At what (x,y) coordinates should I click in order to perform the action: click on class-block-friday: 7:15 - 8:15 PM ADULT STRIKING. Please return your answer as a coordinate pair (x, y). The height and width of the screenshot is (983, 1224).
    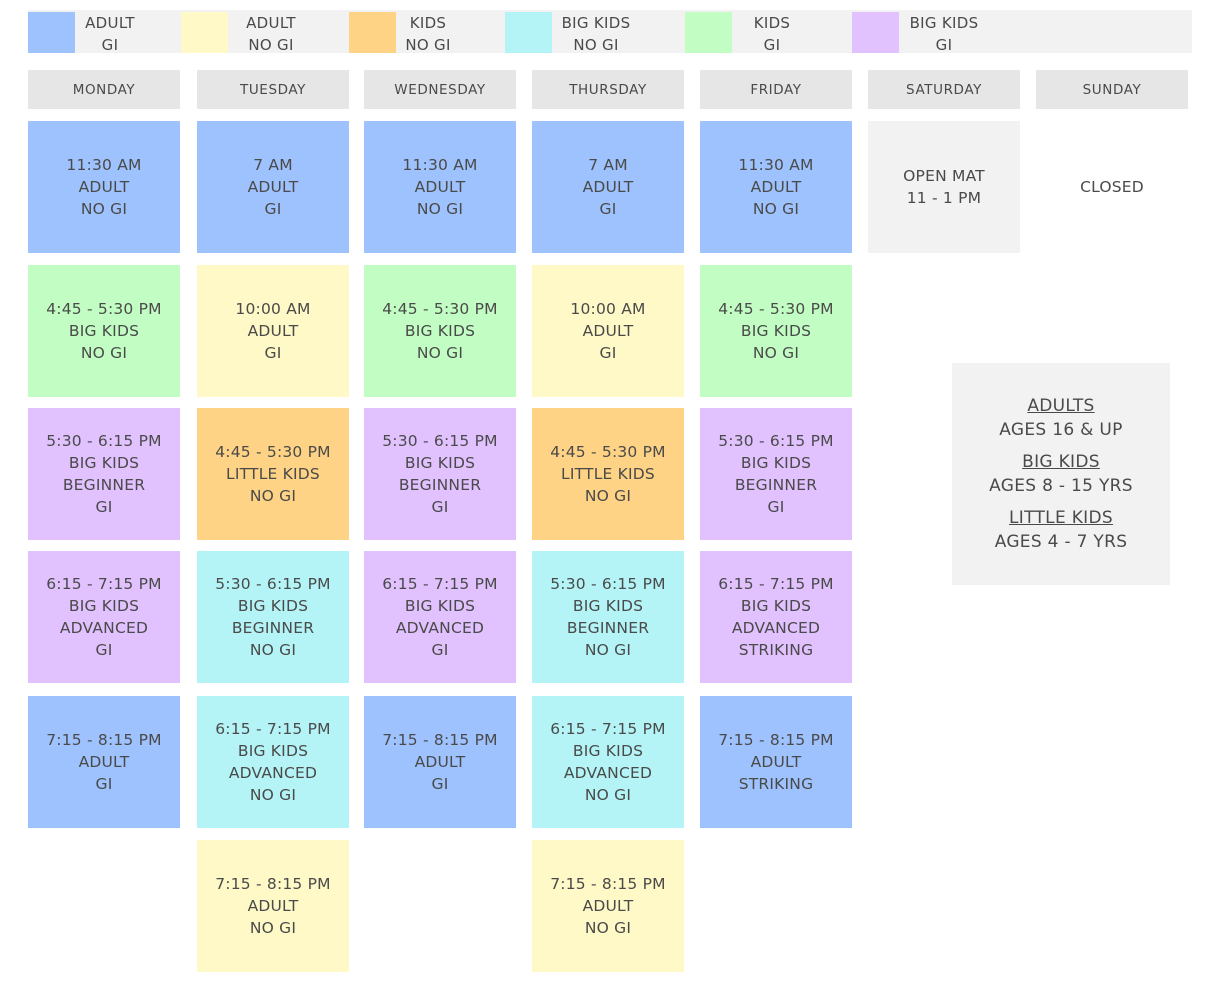
    Looking at the image, I should click on (776, 762).